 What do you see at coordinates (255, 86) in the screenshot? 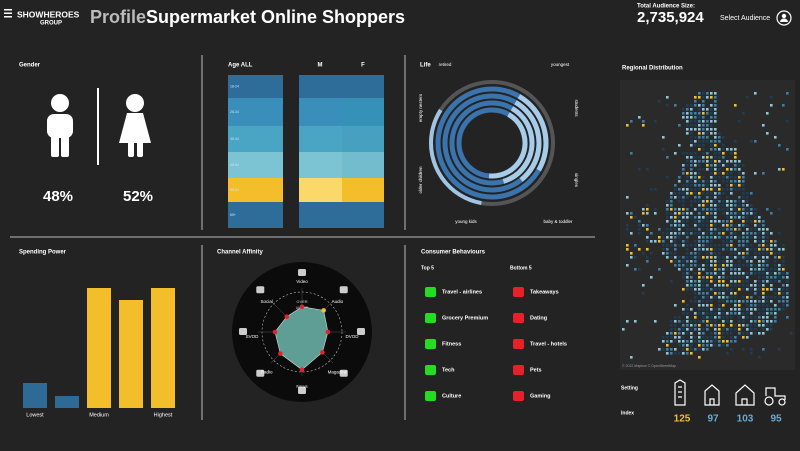
I see `age-band` at bounding box center [255, 86].